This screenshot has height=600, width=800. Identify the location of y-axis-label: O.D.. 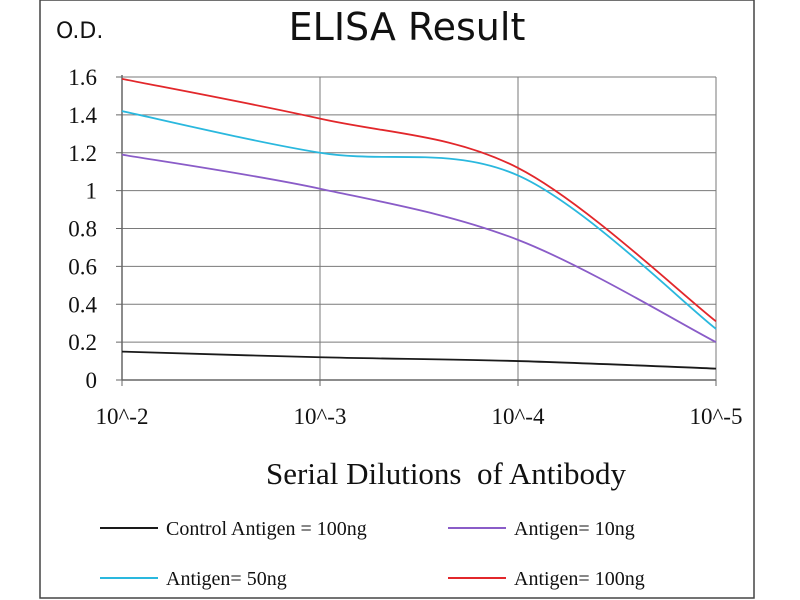
(79, 31).